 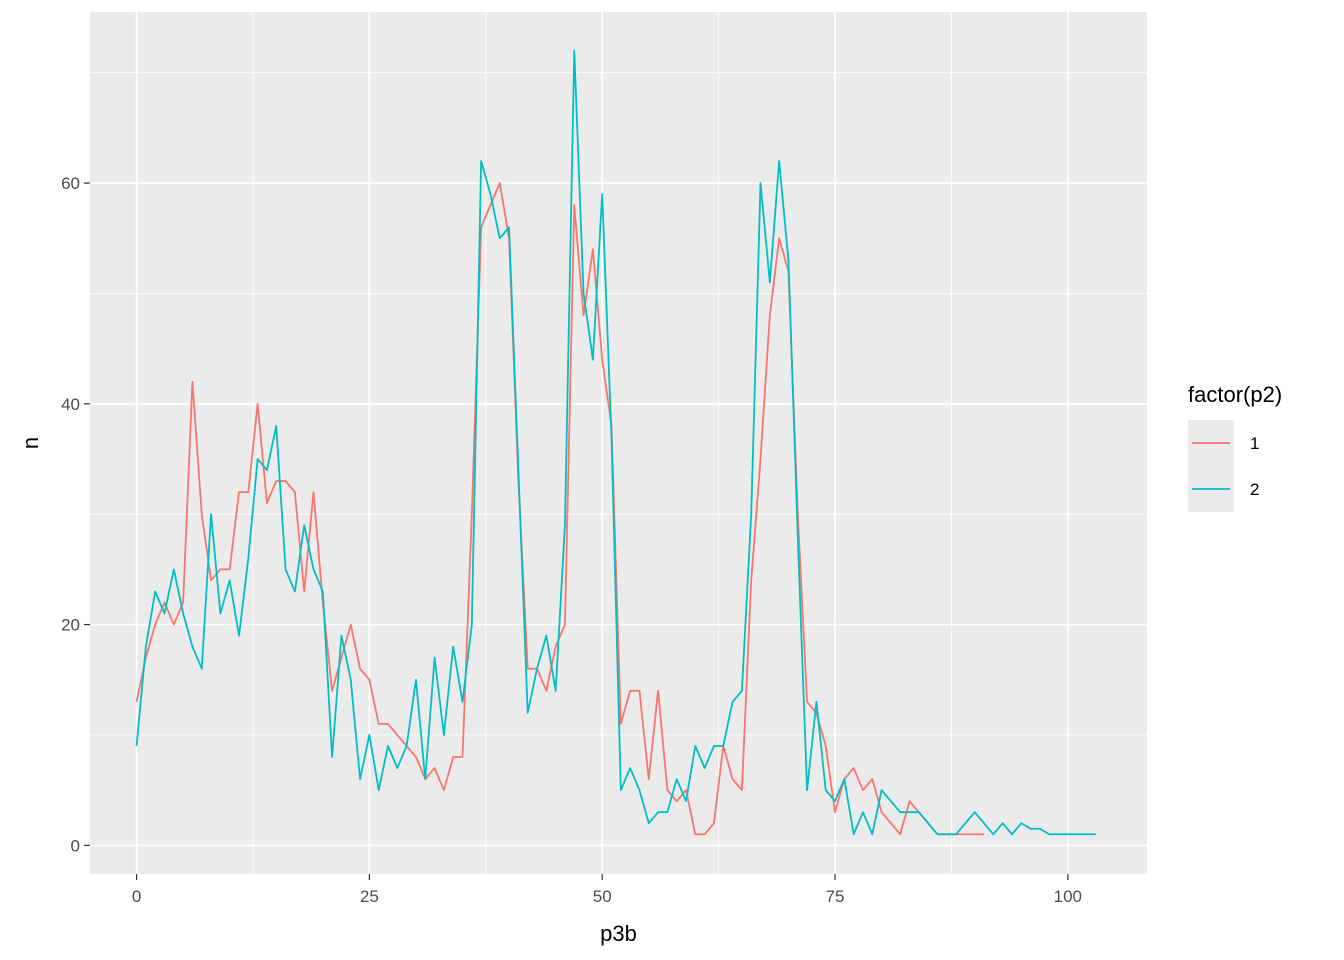 I want to click on legend: factor(p2) 12, so click(x=1235, y=447).